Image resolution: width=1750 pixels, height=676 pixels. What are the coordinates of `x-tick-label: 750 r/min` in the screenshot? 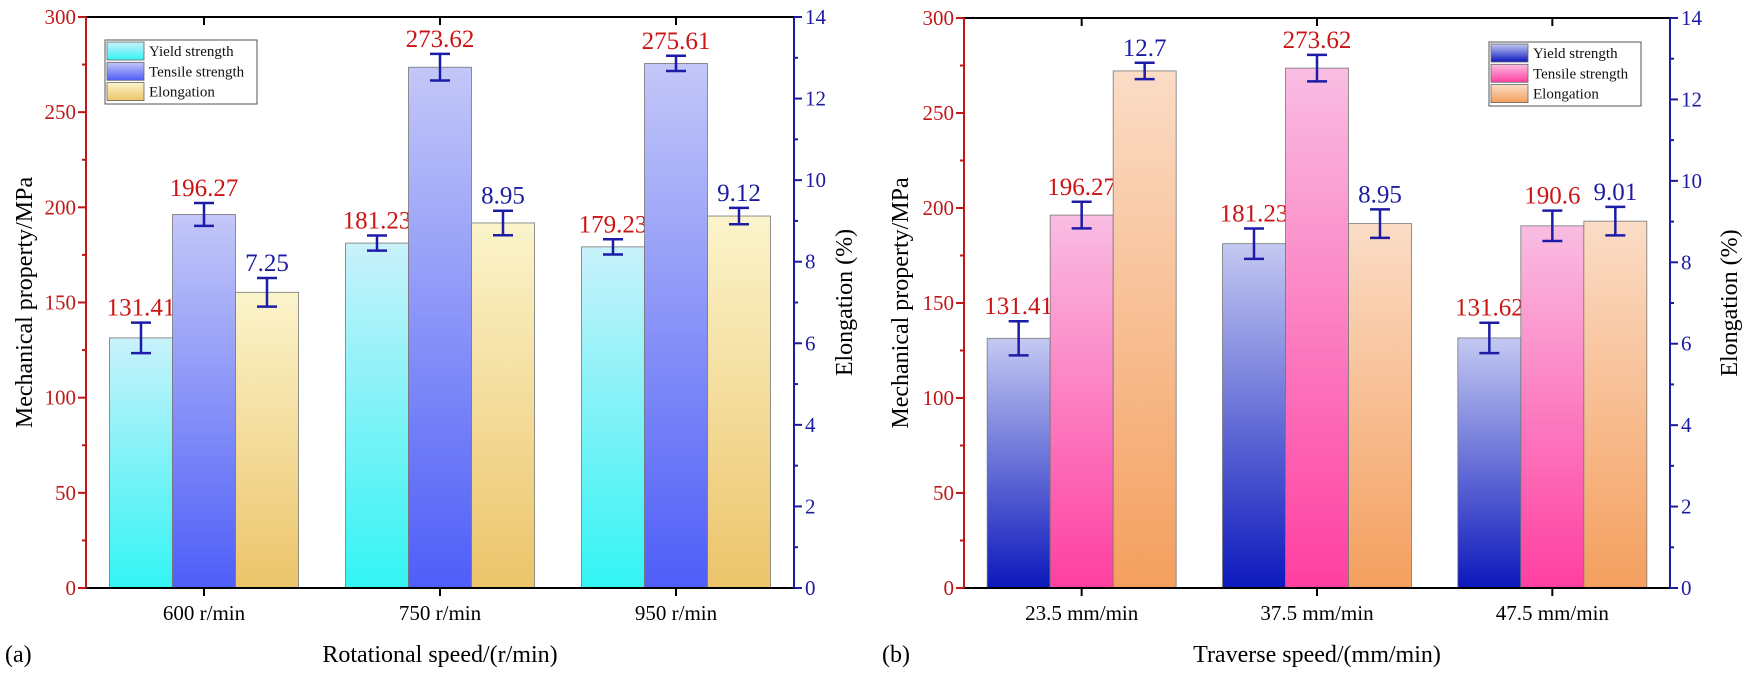 It's located at (440, 613).